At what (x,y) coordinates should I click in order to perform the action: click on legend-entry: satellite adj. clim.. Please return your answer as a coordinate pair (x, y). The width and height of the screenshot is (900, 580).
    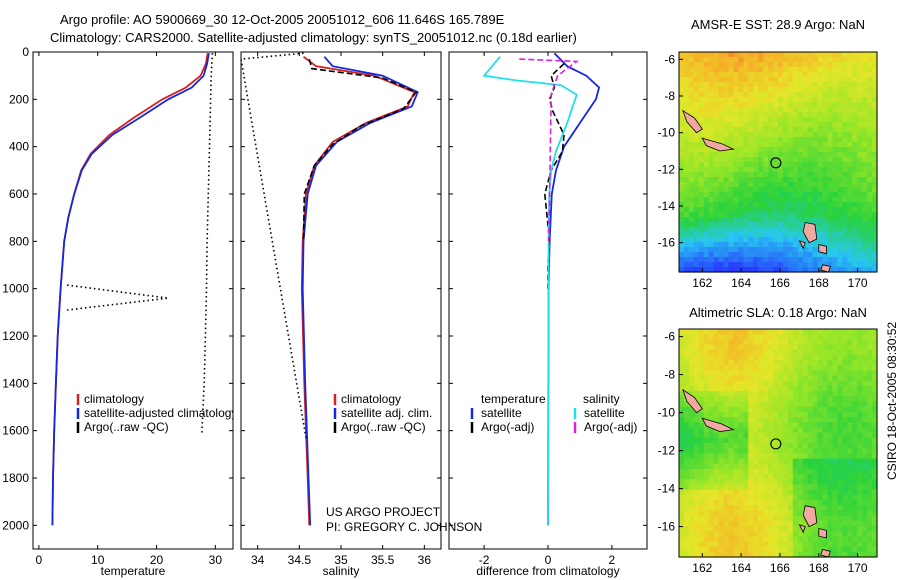
    Looking at the image, I should click on (386, 413).